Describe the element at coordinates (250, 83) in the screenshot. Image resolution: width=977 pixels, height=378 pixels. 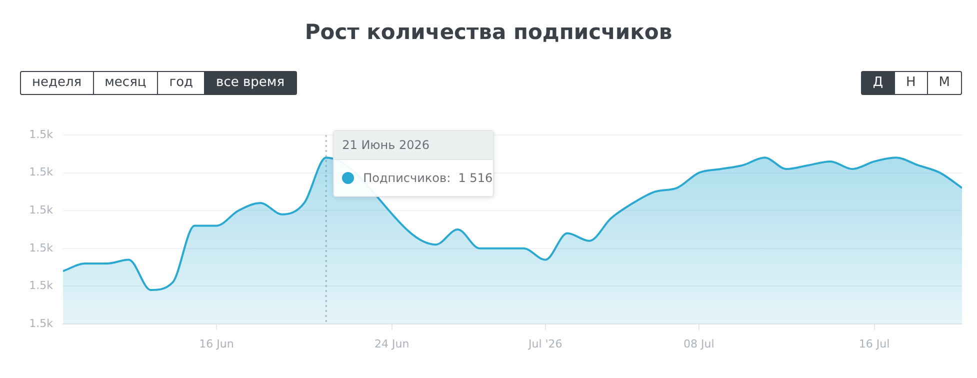
I see `text: все время` at that location.